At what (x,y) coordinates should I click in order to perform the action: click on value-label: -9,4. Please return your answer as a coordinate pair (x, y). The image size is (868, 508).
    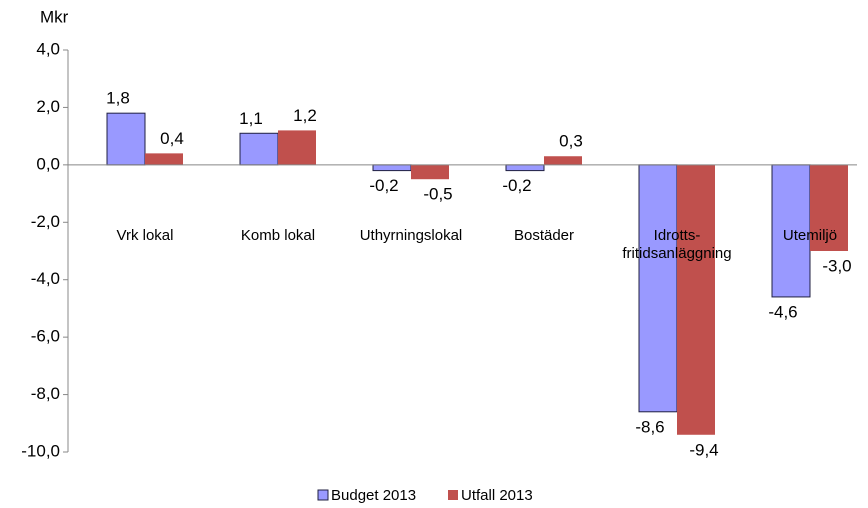
    Looking at the image, I should click on (703, 449).